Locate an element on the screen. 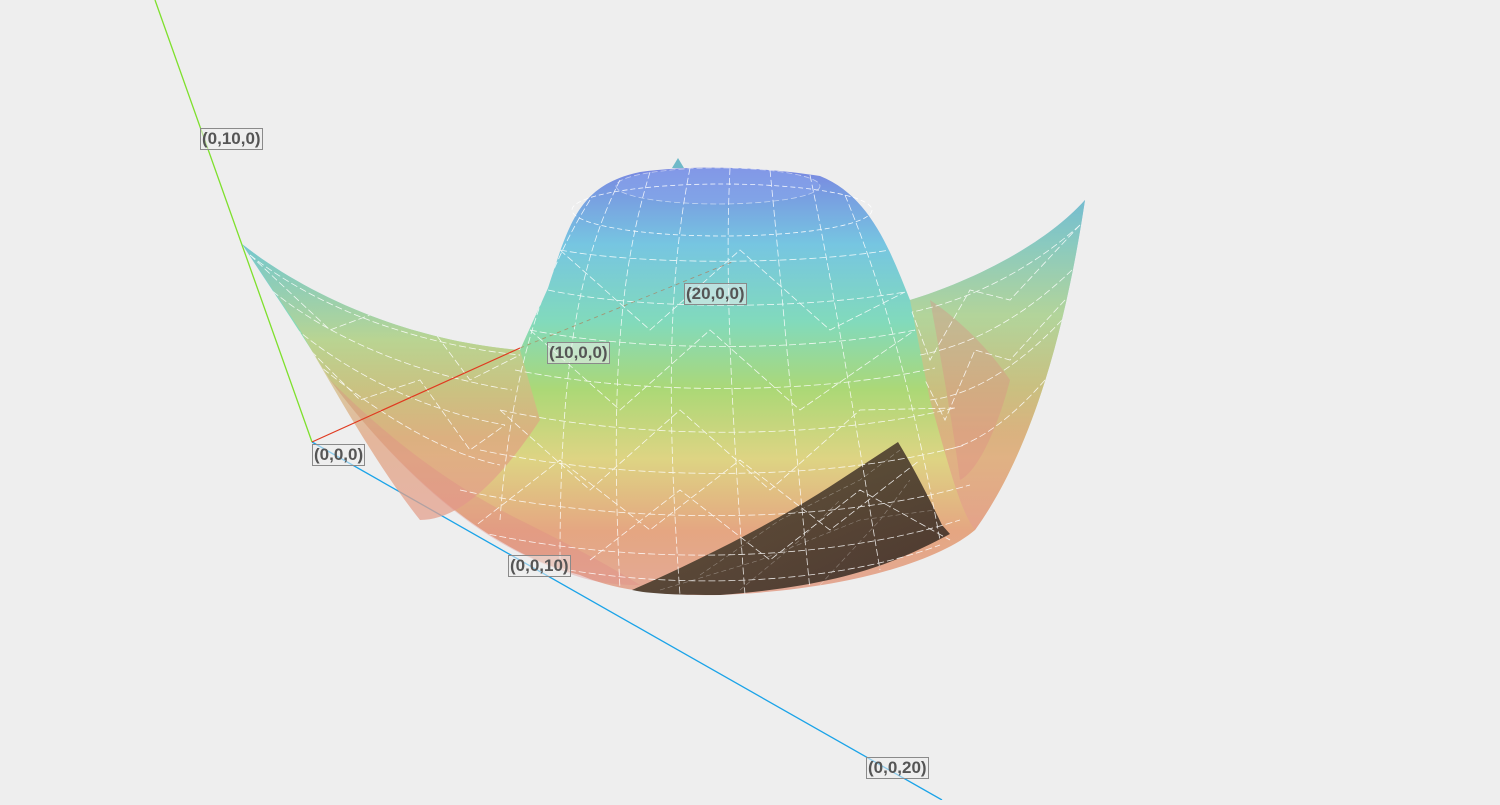 This screenshot has width=1500, height=805. axis-label-y10: (0,10,0) is located at coordinates (231, 139).